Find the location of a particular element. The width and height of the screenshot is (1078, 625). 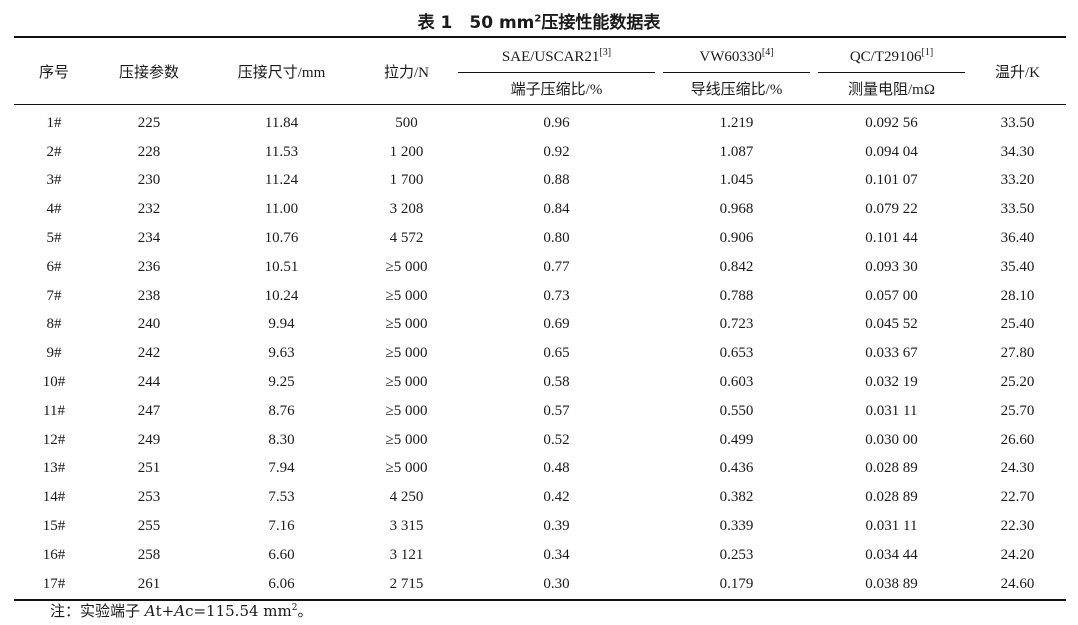

cell-seq: 16# is located at coordinates (54, 554).